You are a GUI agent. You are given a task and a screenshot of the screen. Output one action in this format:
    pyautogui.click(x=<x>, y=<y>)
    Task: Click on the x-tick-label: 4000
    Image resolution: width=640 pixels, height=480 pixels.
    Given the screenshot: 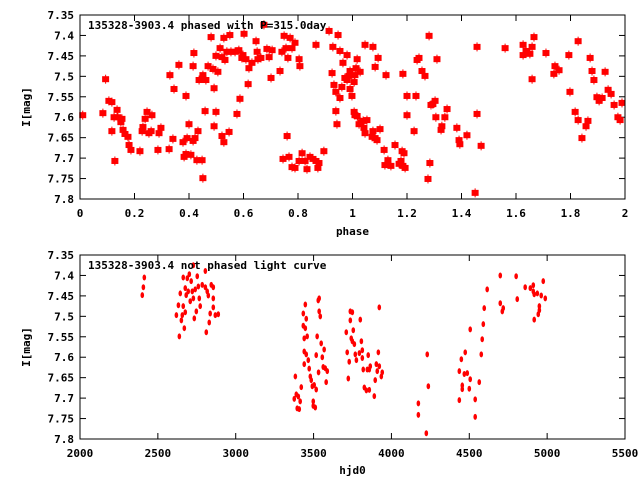 What is the action you would take?
    pyautogui.click(x=391, y=453)
    